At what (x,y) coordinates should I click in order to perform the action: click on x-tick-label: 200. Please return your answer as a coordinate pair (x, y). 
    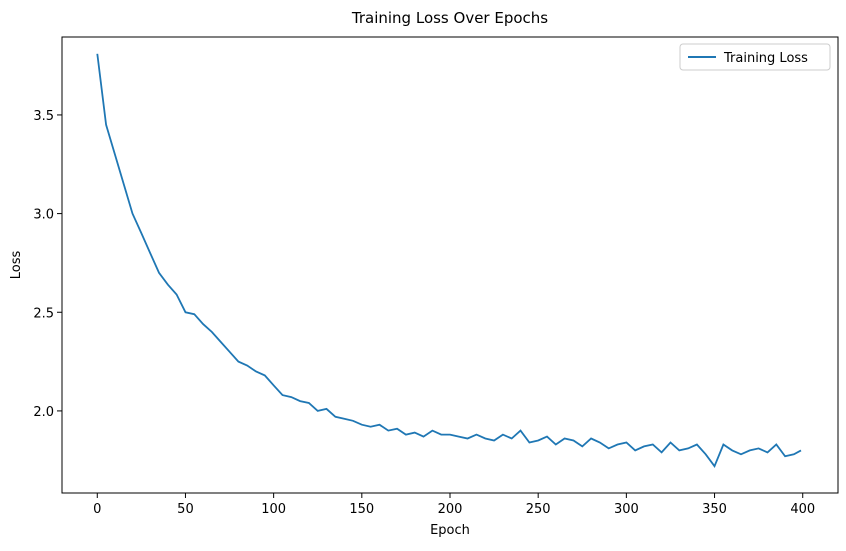
    Looking at the image, I should click on (450, 509).